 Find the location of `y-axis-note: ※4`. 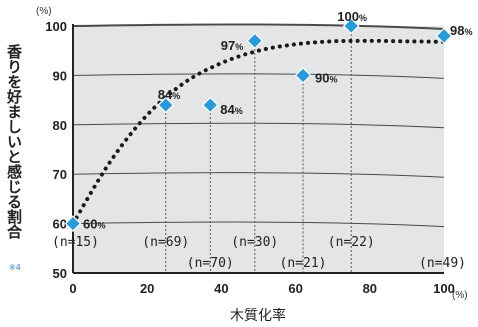

y-axis-note: ※4 is located at coordinates (15, 267).